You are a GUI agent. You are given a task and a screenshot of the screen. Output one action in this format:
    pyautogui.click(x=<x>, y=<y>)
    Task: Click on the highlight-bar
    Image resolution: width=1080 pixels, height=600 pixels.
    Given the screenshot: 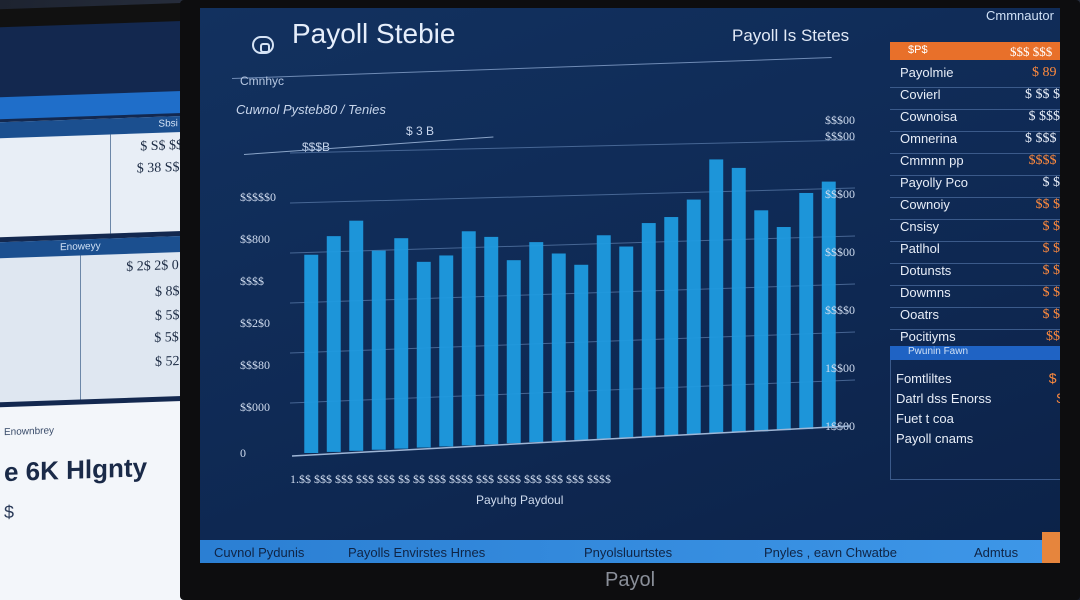 What is the action you would take?
    pyautogui.click(x=975, y=353)
    